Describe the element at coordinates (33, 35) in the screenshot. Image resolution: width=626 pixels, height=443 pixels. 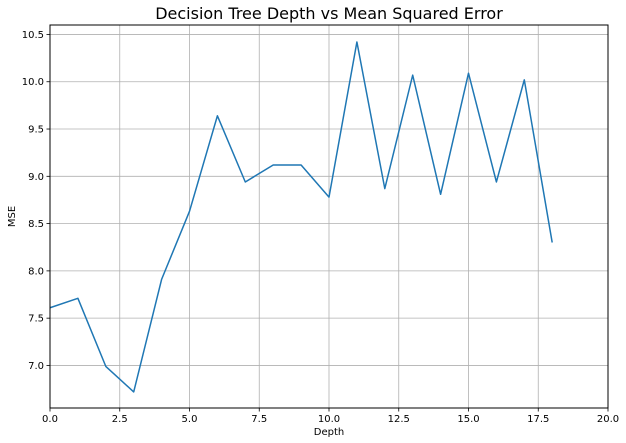
I see `y-tick-label: 10.5` at that location.